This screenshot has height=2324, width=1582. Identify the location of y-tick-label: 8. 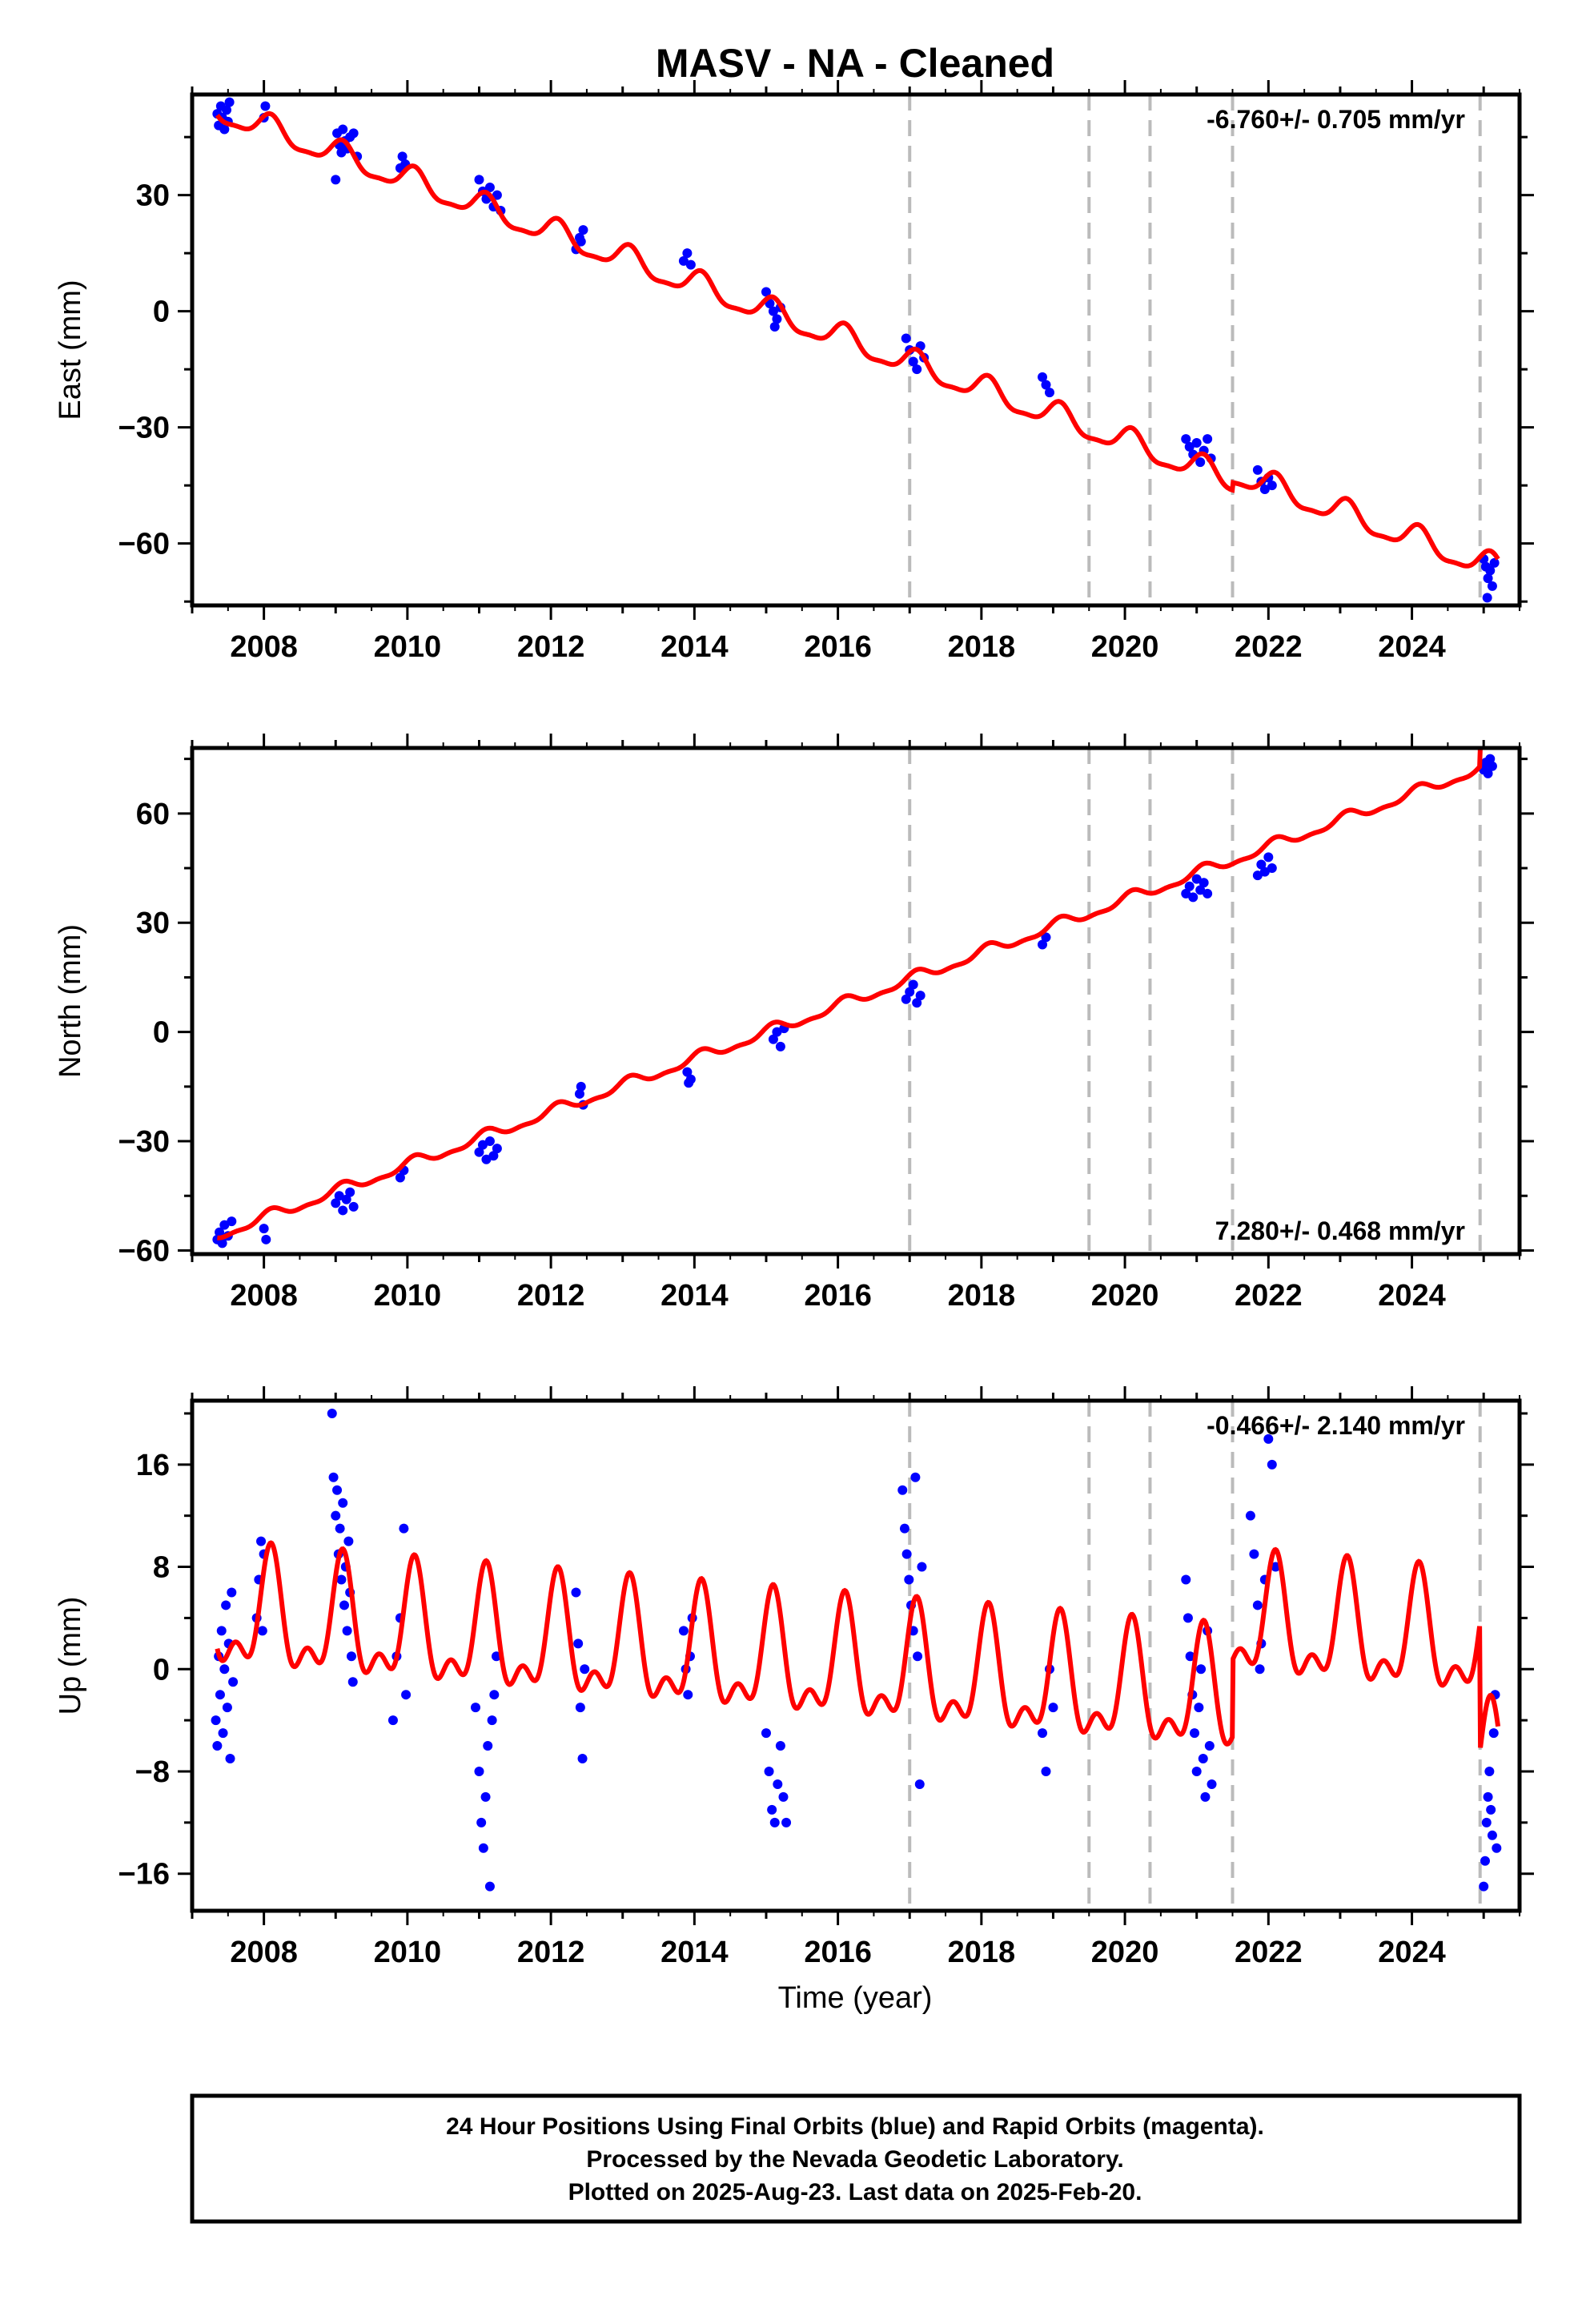
(161, 1568).